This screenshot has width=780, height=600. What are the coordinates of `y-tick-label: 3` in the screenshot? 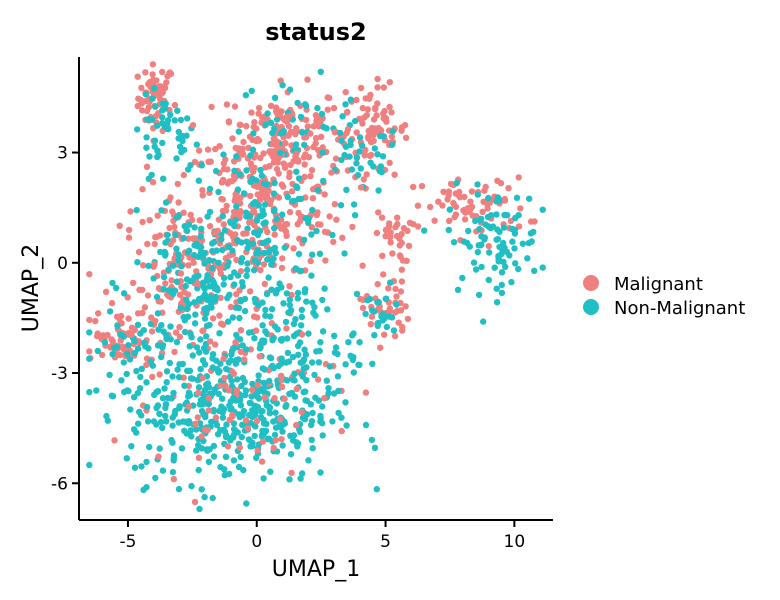 It's located at (62, 154).